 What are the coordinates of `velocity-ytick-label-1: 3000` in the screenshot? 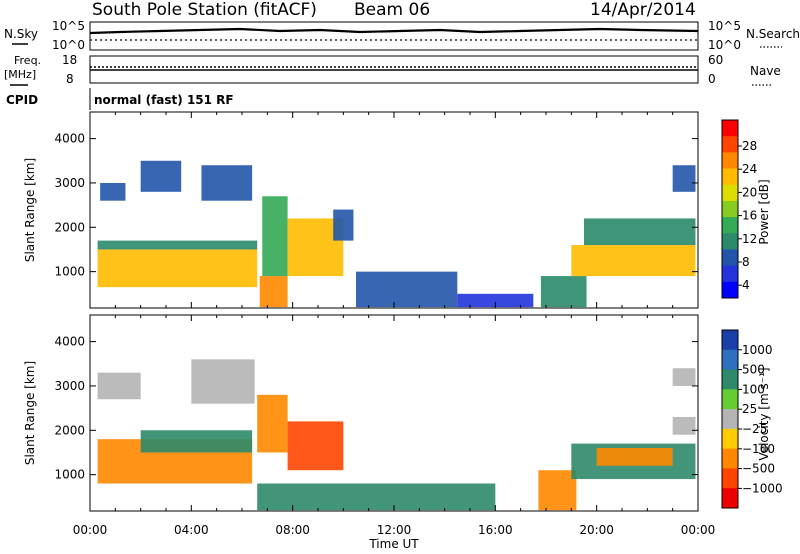 It's located at (69, 386).